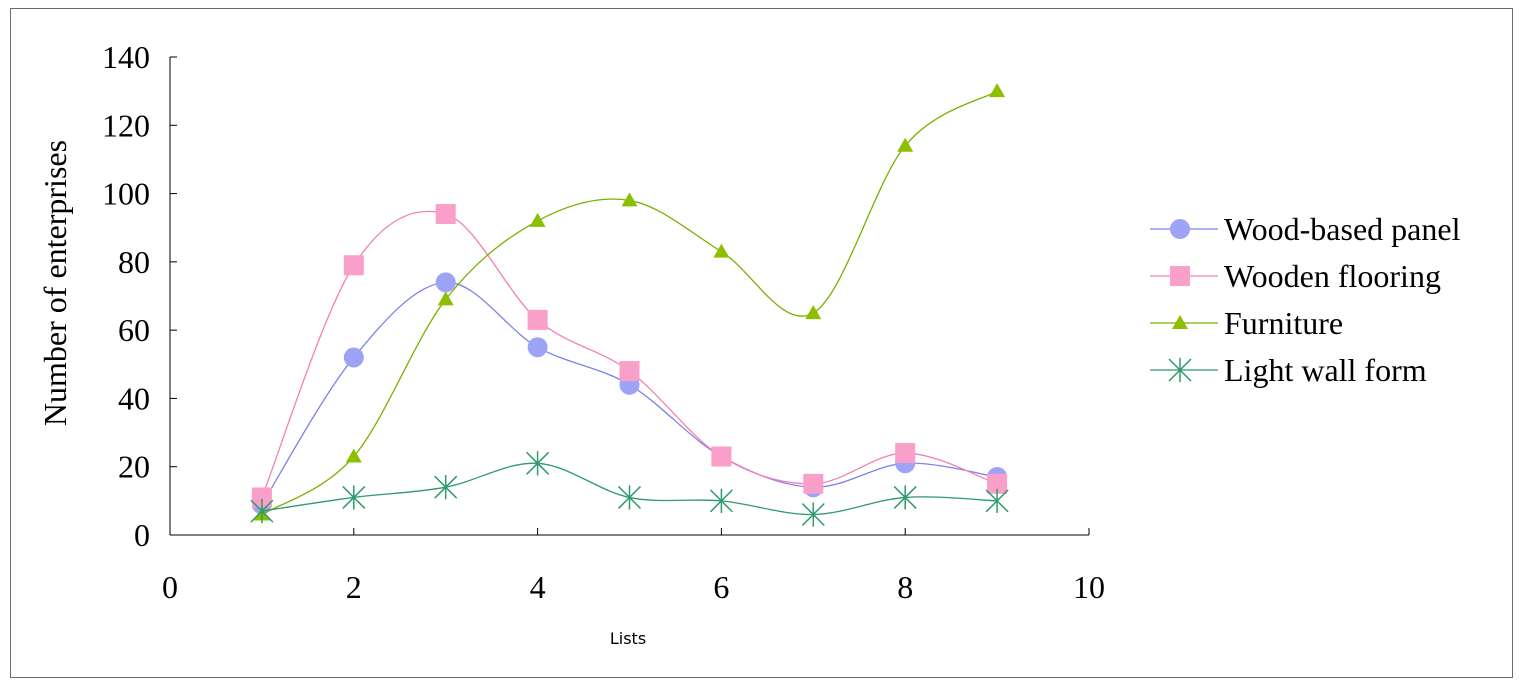  What do you see at coordinates (126, 194) in the screenshot?
I see `y-tick-label: 100` at bounding box center [126, 194].